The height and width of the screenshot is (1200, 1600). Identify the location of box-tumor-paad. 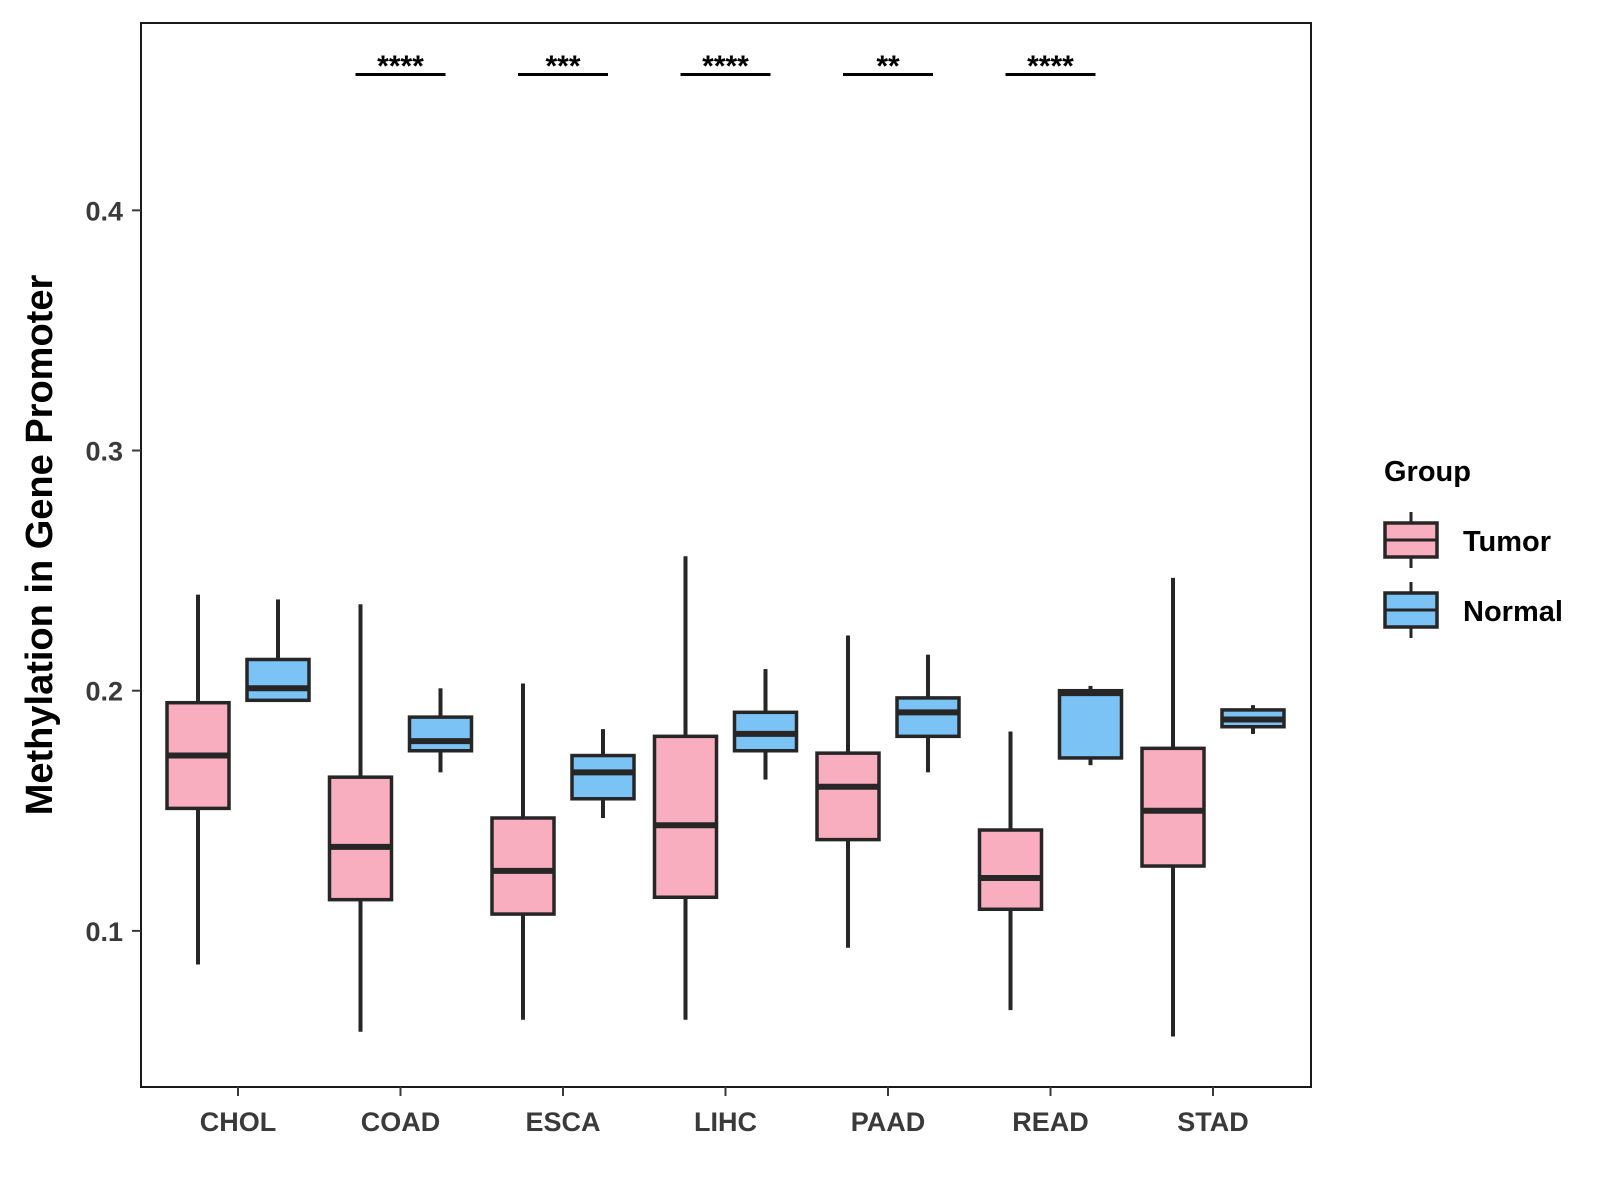
(848, 791).